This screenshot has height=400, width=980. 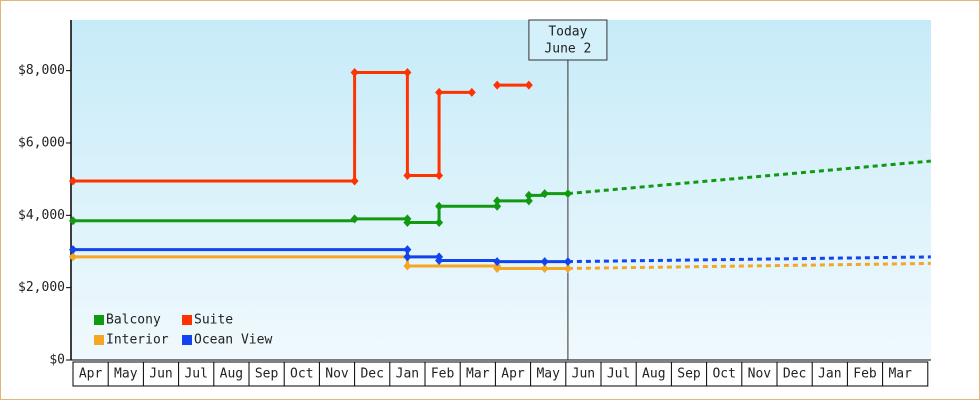 What do you see at coordinates (233, 340) in the screenshot?
I see `legend-label: Ocean View` at bounding box center [233, 340].